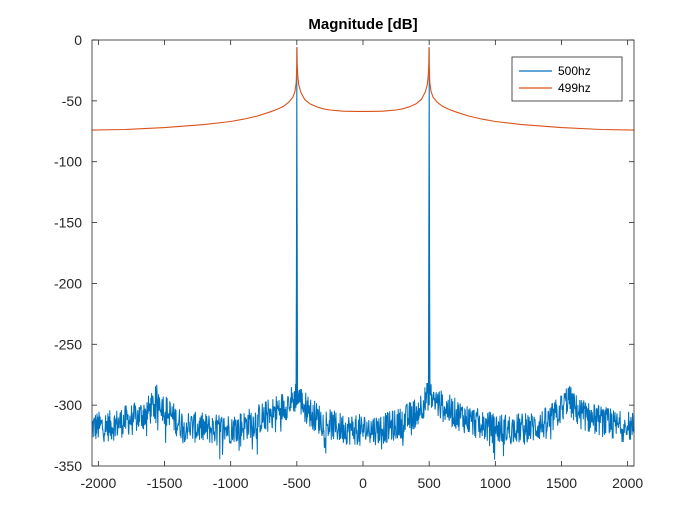  I want to click on x-tick-label: -2000, so click(98, 483).